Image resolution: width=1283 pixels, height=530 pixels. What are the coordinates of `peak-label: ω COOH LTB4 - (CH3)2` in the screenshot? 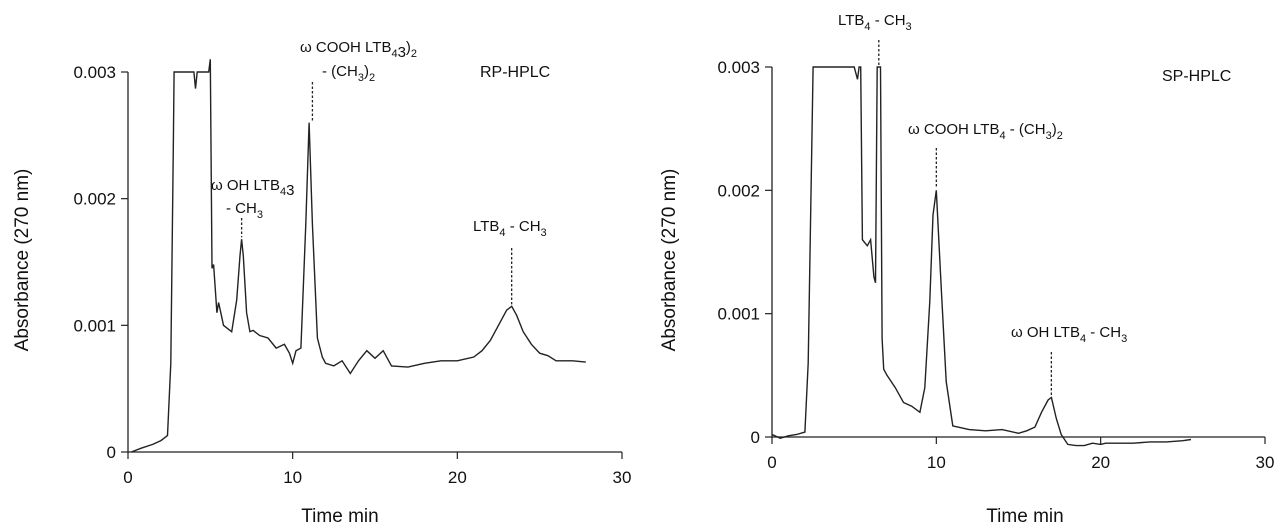 It's located at (985, 131).